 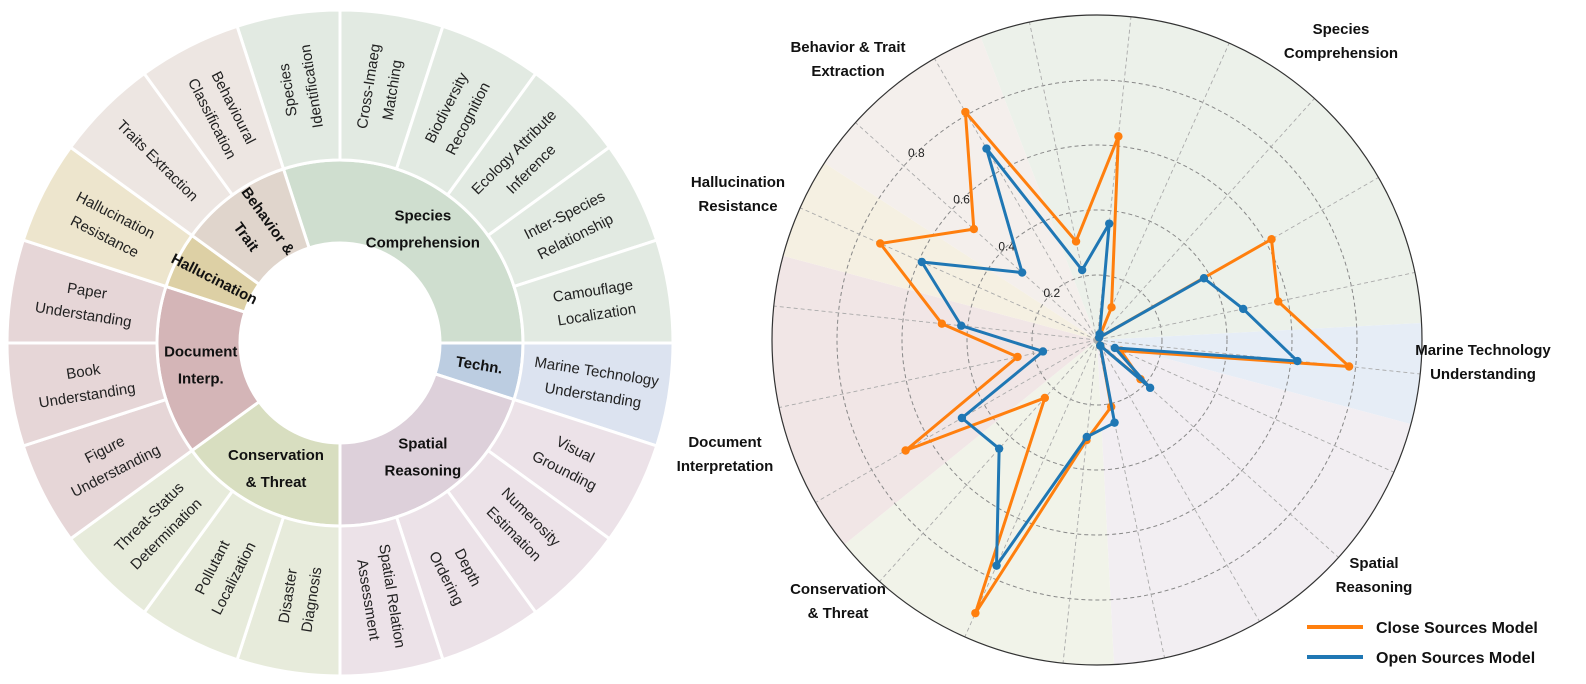 I want to click on radar-grid-ring, so click(x=1097, y=340).